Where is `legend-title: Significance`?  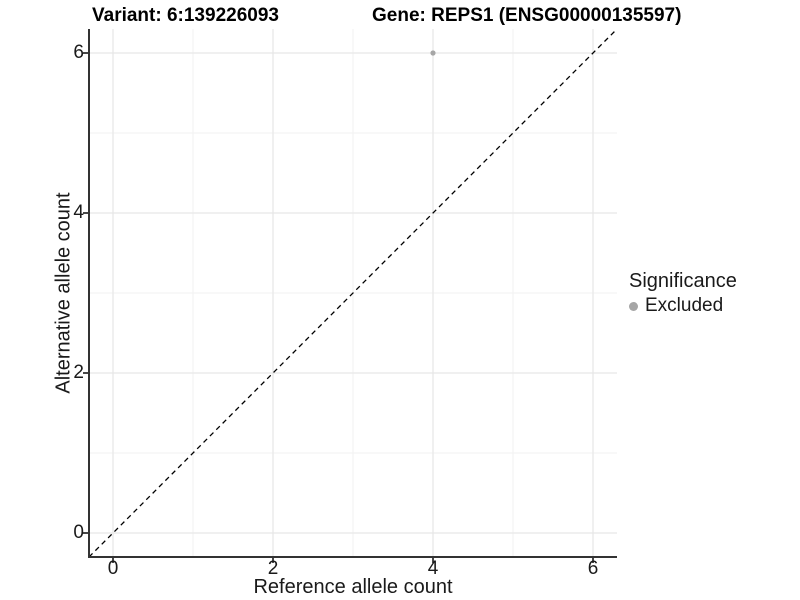 legend-title: Significance is located at coordinates (683, 281).